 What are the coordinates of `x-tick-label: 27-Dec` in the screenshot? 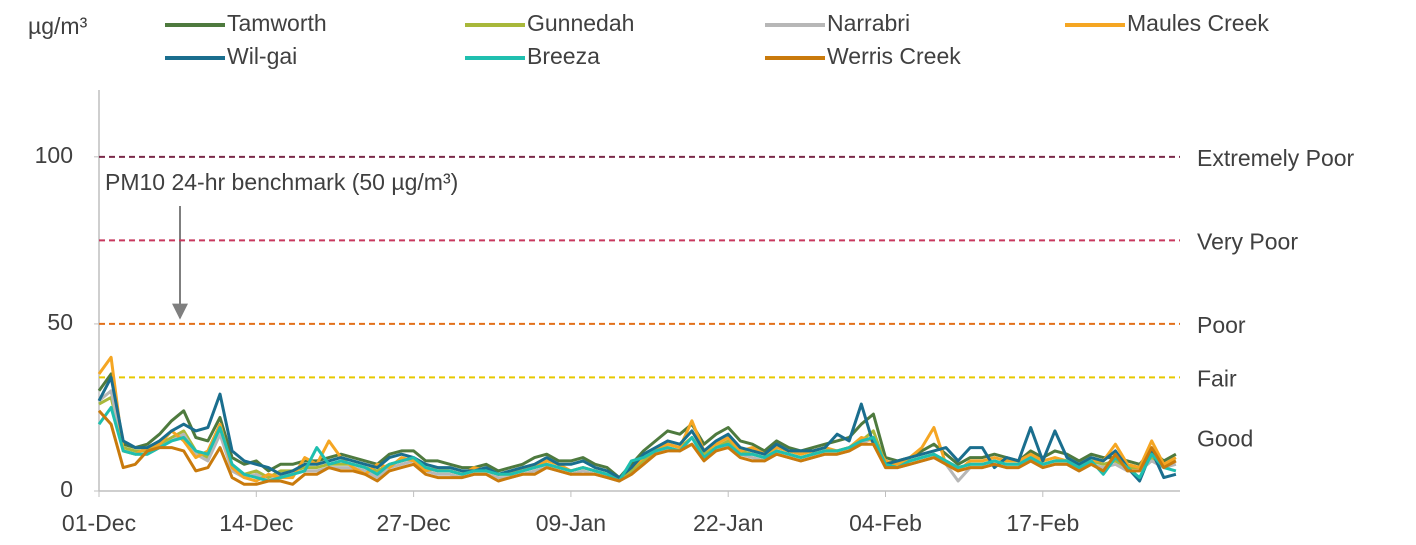 It's located at (414, 523).